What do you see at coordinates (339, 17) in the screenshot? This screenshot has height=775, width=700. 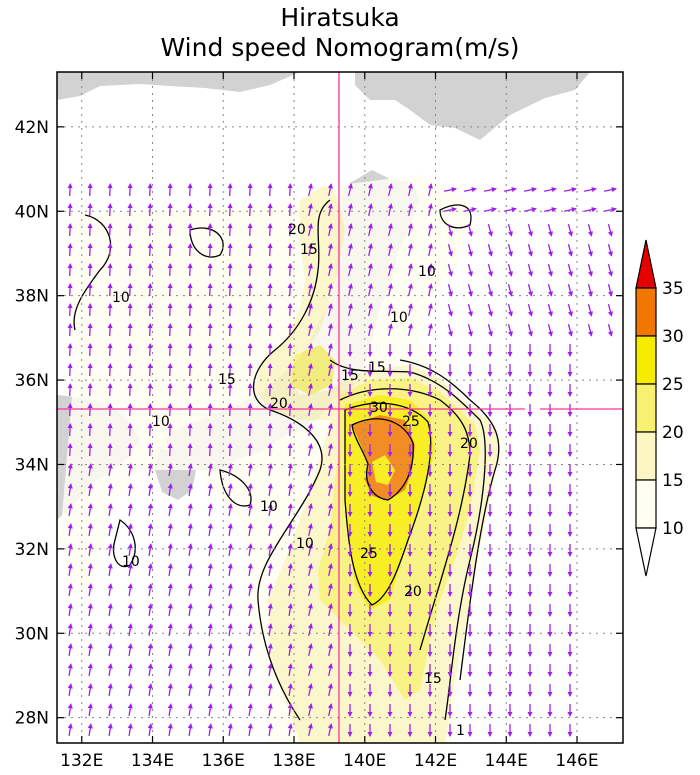 I see `chart-title-line1: Hiratsuka` at bounding box center [339, 17].